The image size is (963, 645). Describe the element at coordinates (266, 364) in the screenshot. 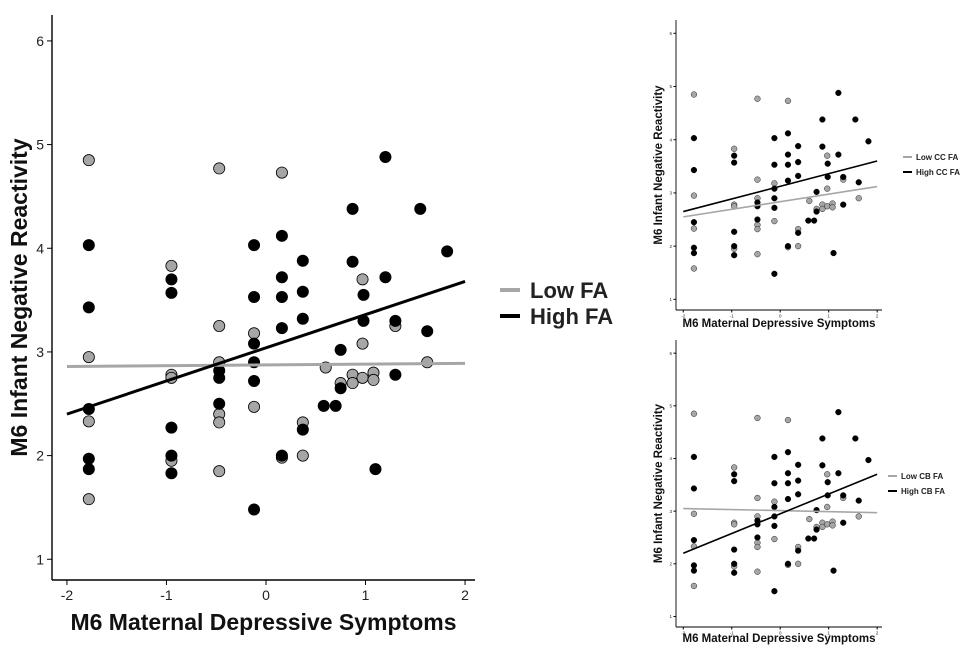

I see `fit-line-low-fa` at that location.